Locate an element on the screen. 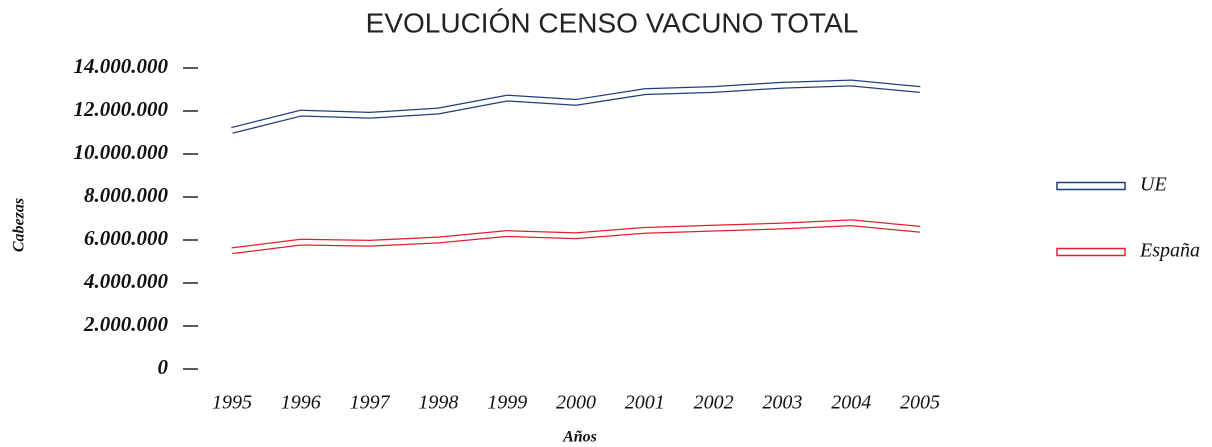  x-tick-label: 2005 is located at coordinates (920, 403).